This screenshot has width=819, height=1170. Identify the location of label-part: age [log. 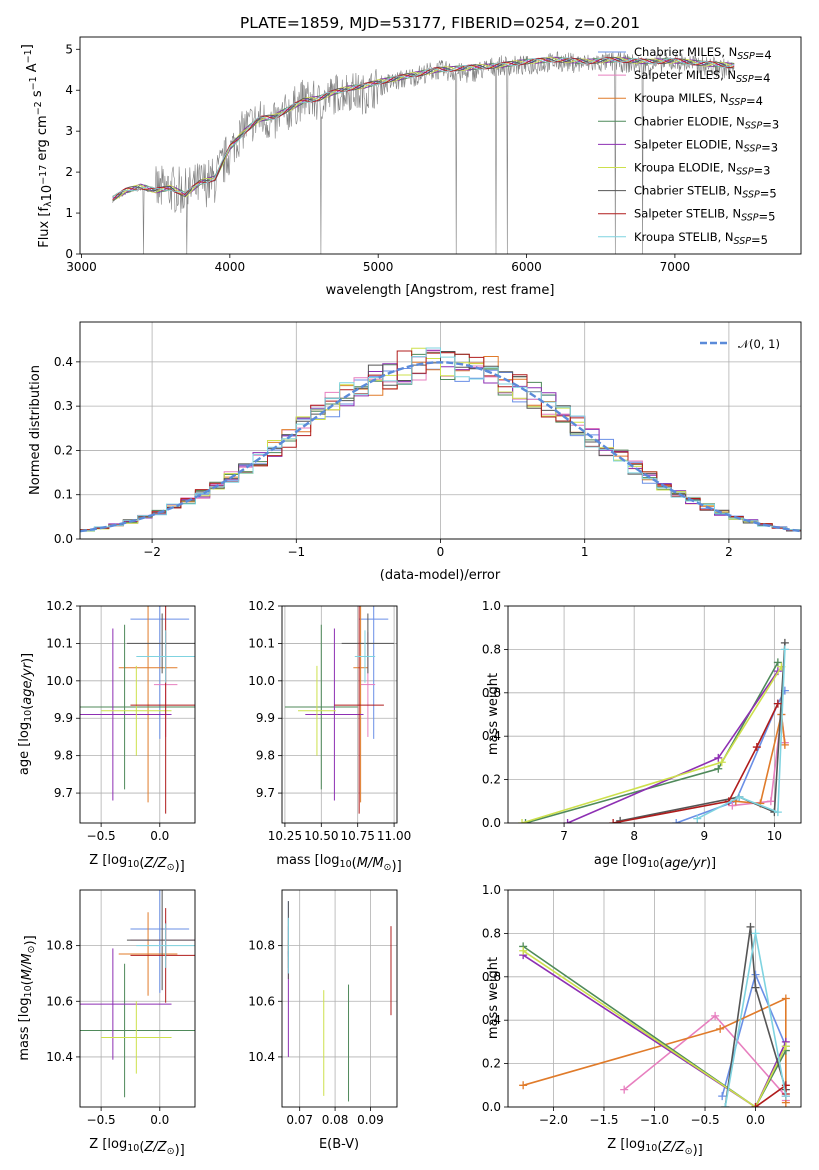
(620, 860).